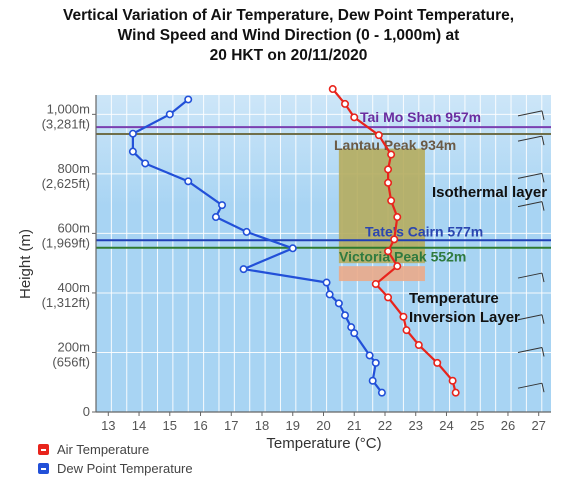  What do you see at coordinates (381, 274) in the screenshot?
I see `inversion-layer-box` at bounding box center [381, 274].